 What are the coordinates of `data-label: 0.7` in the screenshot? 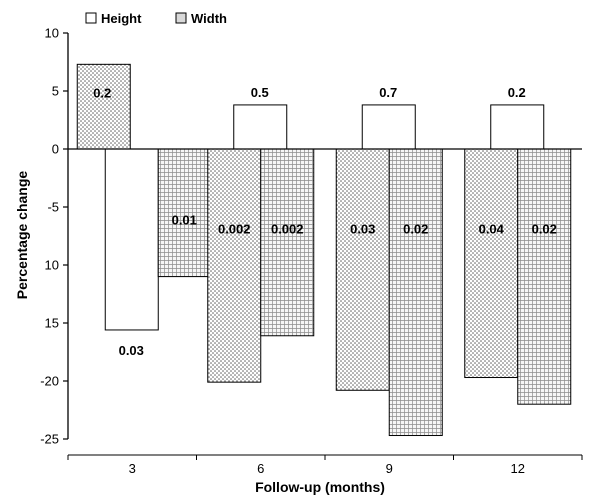 It's located at (388, 92).